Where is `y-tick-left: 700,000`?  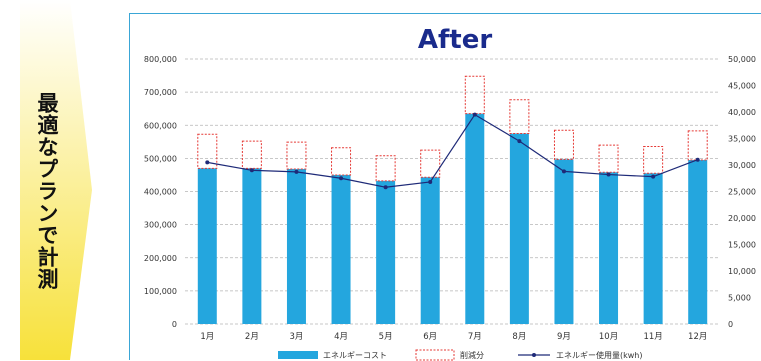 y-tick-left: 700,000 is located at coordinates (160, 92).